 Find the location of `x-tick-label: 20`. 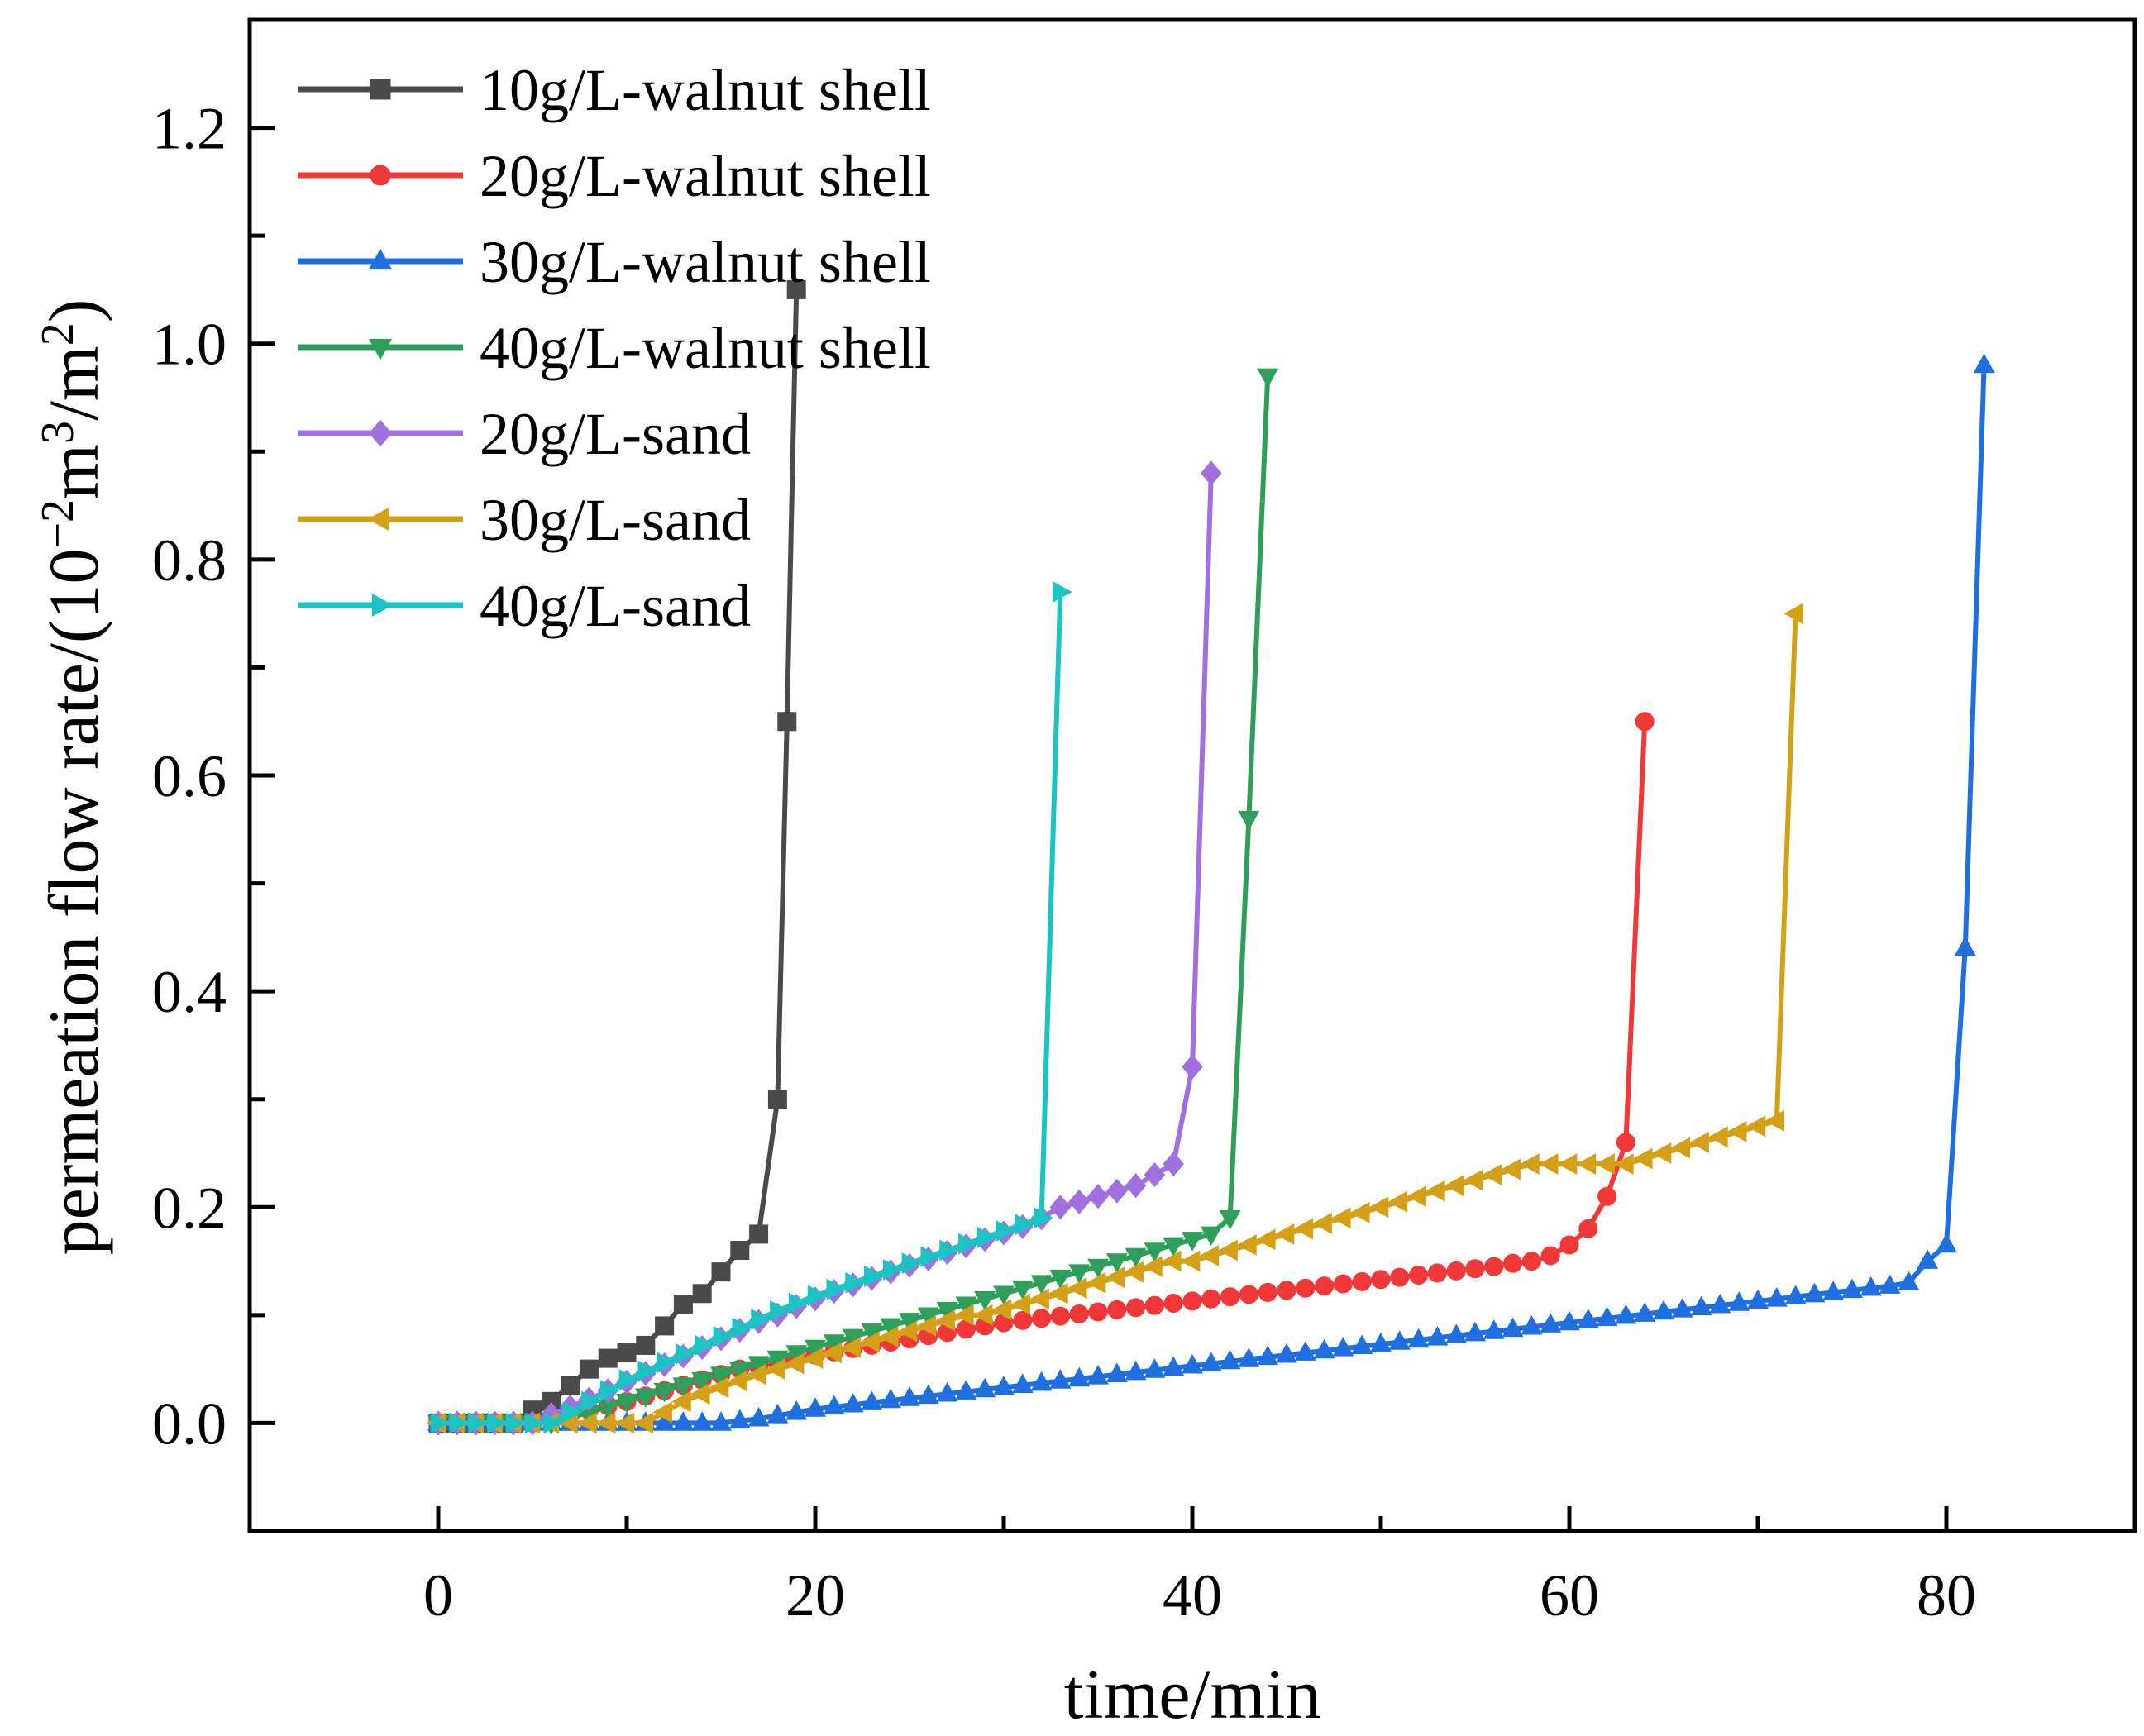

x-tick-label: 20 is located at coordinates (815, 1595).